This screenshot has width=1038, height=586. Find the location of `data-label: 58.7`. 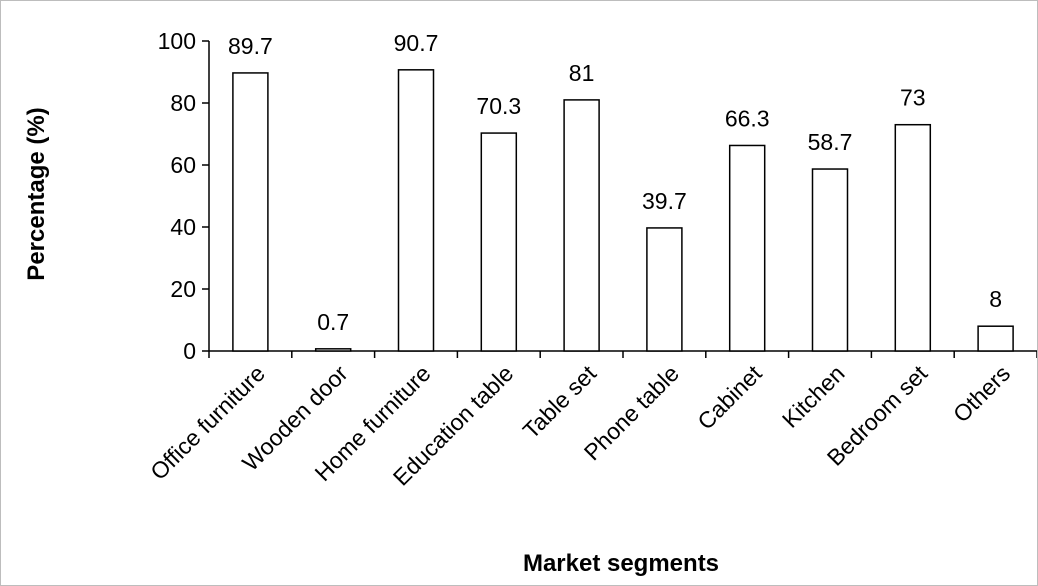

data-label: 58.7 is located at coordinates (830, 142).